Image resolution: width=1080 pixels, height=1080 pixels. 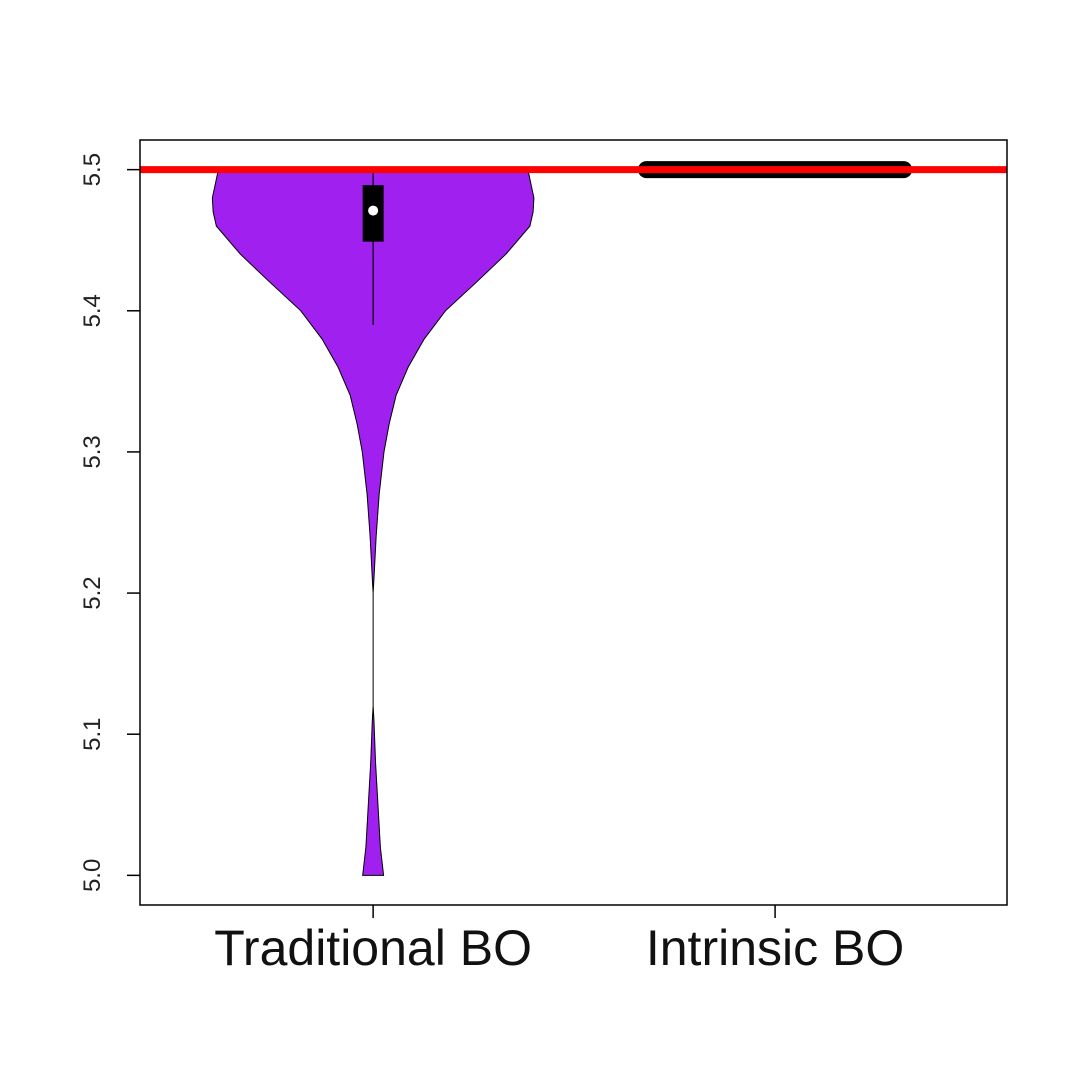 What do you see at coordinates (373, 948) in the screenshot?
I see `x-tick-label: Traditional BO` at bounding box center [373, 948].